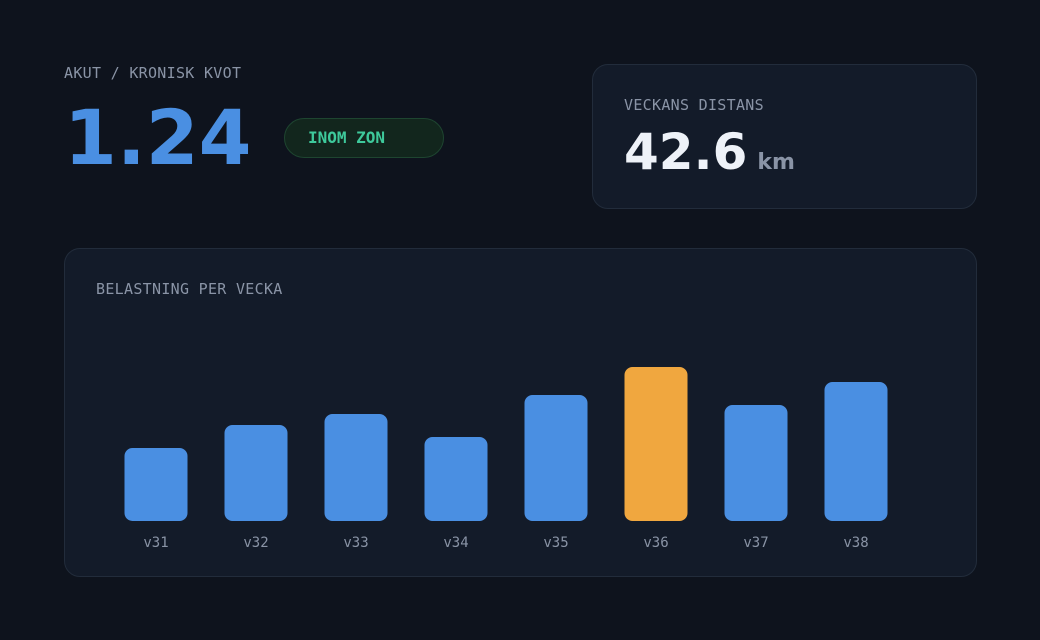  Describe the element at coordinates (455, 543) in the screenshot. I see `x-tick-label: v34` at that location.